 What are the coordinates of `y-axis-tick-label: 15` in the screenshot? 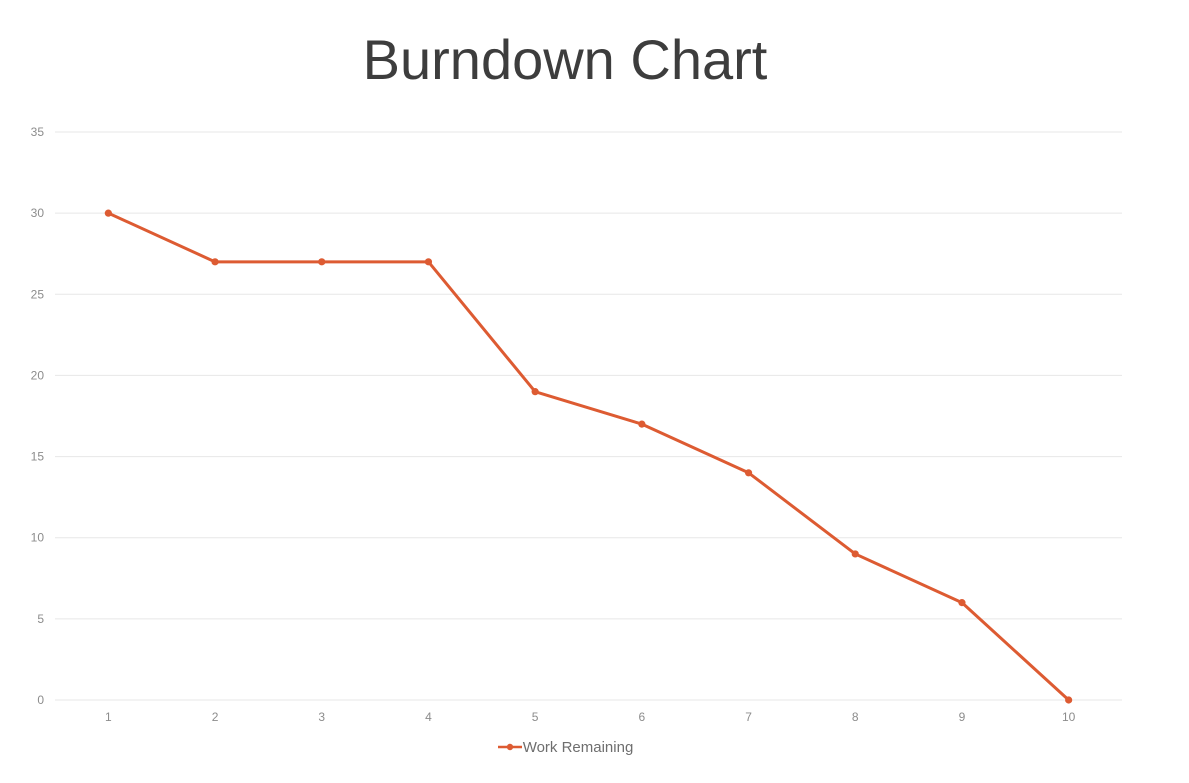 It's located at (38, 457).